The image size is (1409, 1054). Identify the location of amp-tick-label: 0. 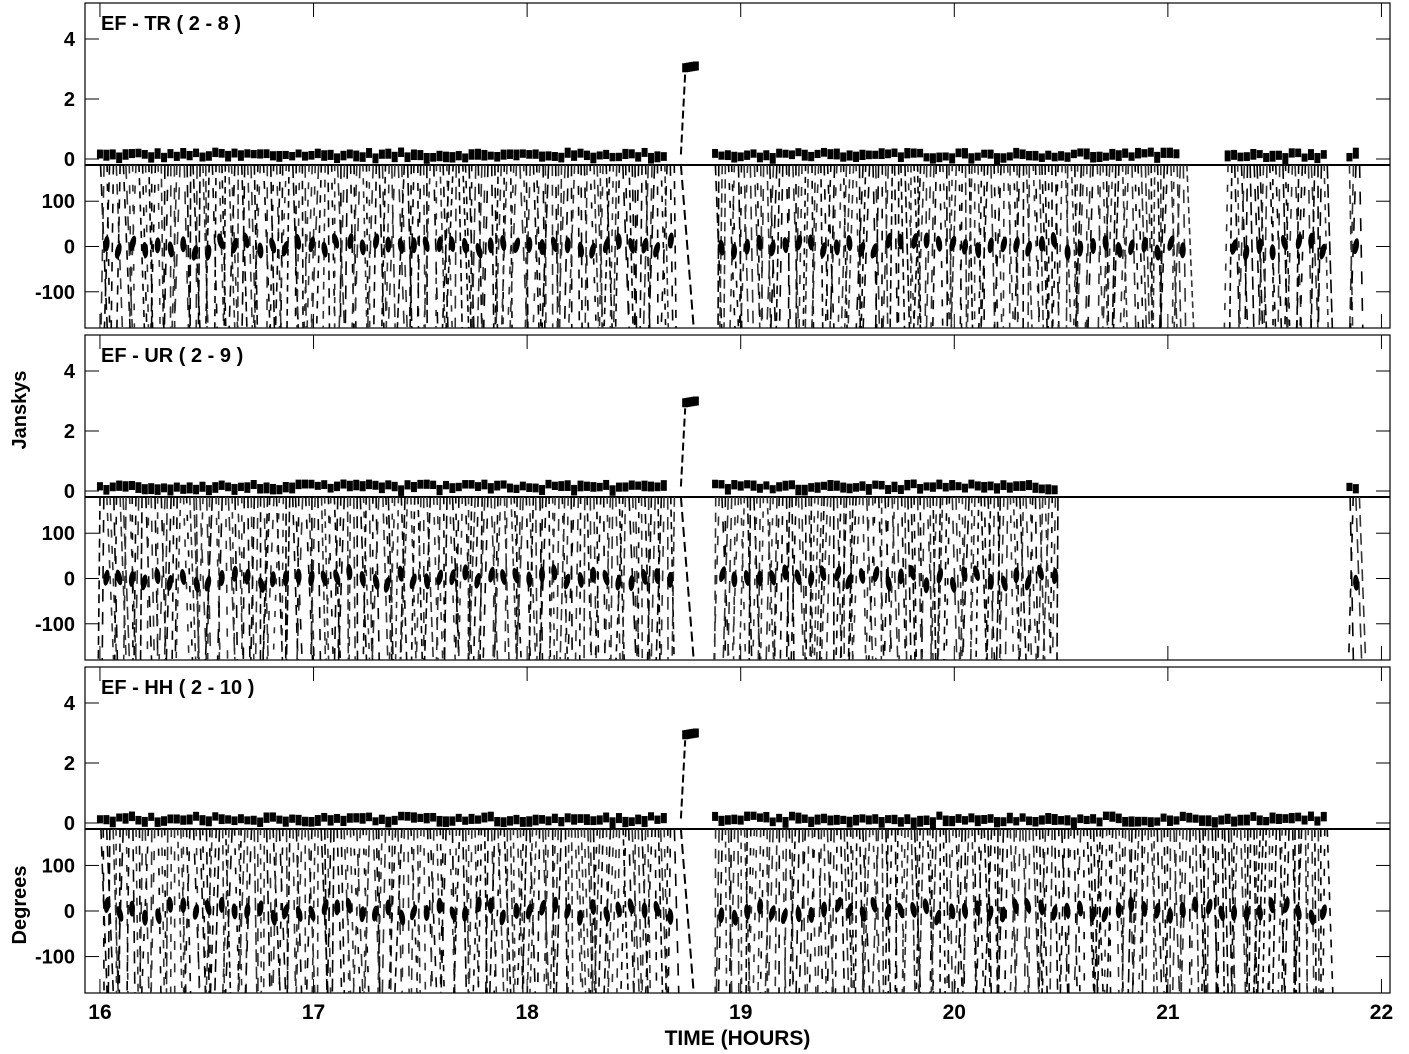
(69, 160).